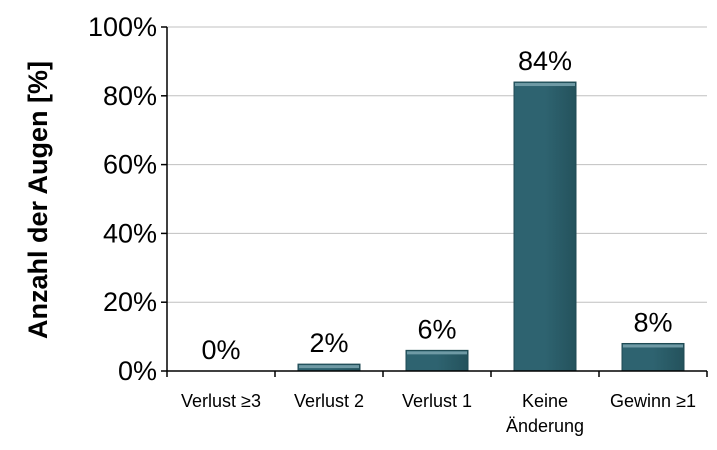  I want to click on x-category-label: Verlust 1, so click(437, 401).